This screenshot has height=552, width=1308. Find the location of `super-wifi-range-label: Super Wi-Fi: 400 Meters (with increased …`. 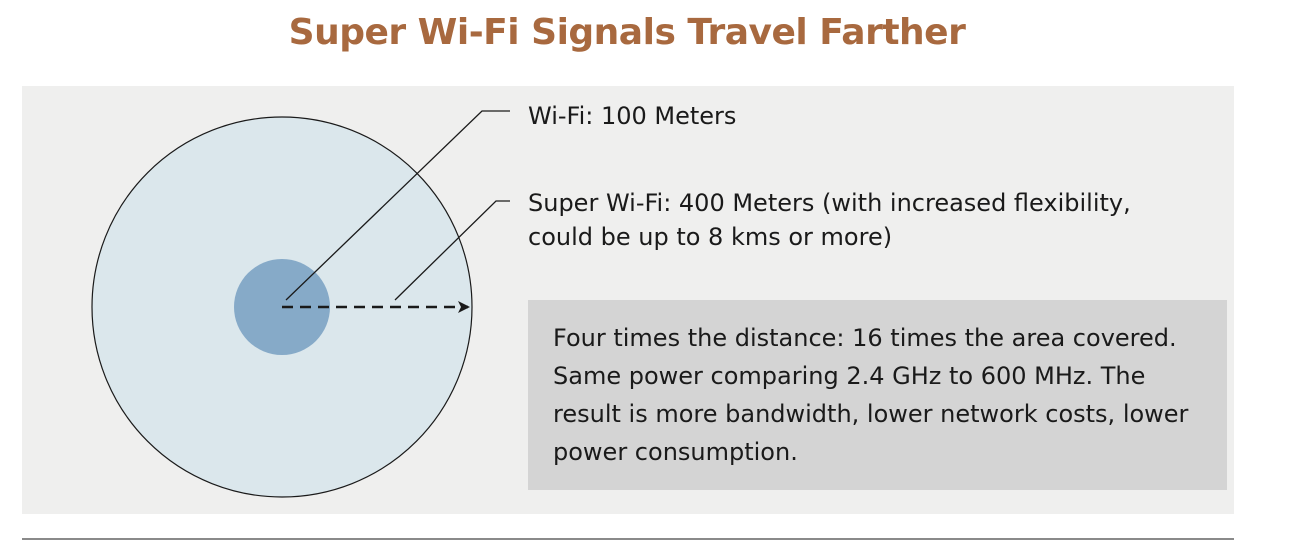

super-wifi-range-label: Super Wi-Fi: 400 Meters (with increased … is located at coordinates (829, 220).